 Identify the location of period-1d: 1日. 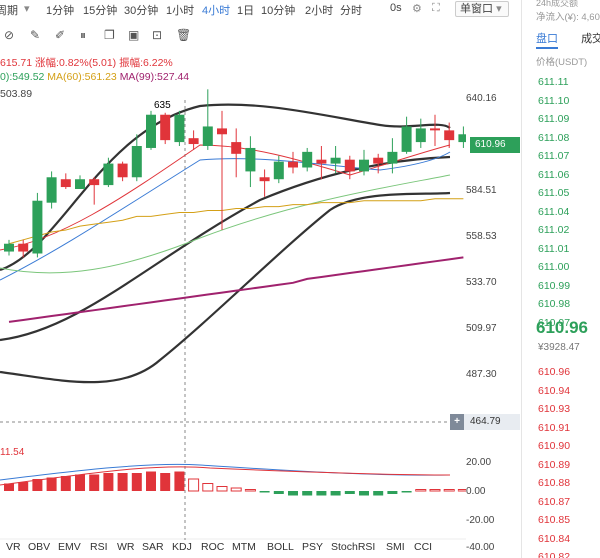
(246, 11).